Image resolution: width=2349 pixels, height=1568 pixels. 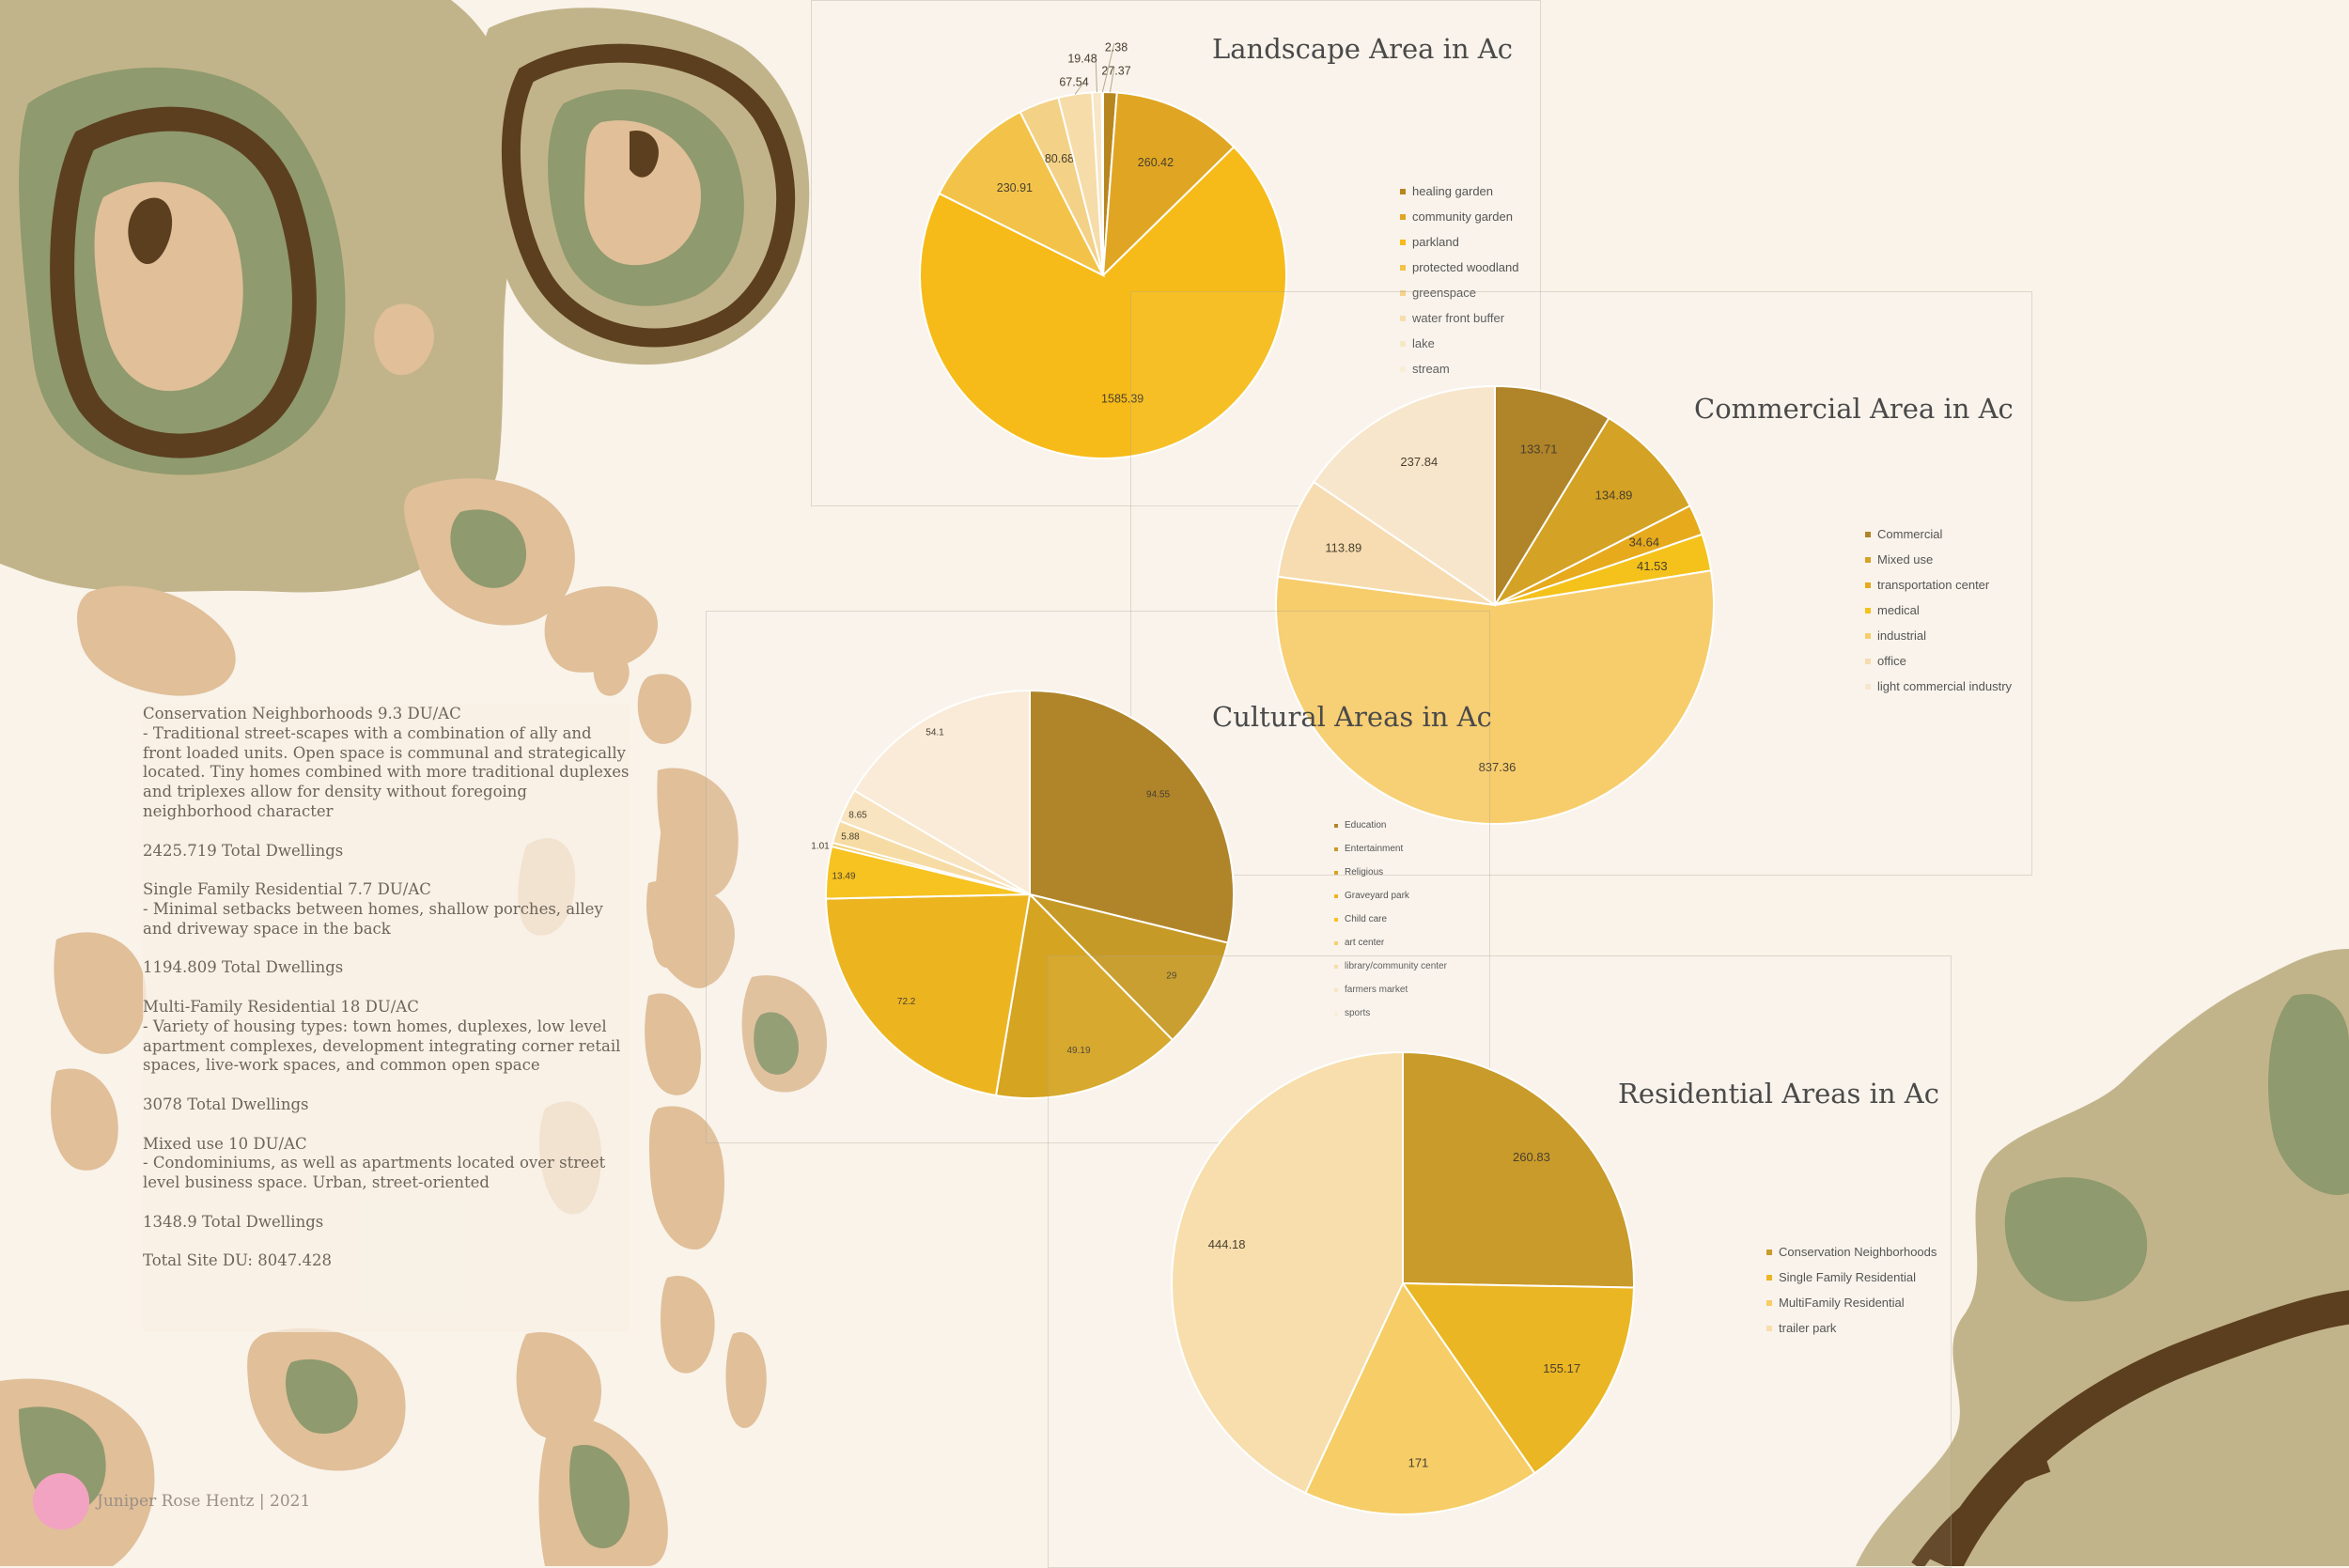 I want to click on legend-item: trailer park, so click(x=1851, y=1328).